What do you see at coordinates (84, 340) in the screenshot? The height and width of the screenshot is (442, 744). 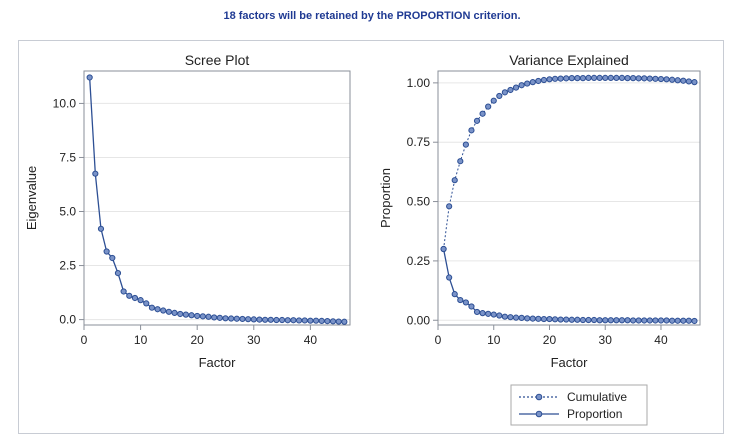 I see `scree-x-tick-label: 0` at bounding box center [84, 340].